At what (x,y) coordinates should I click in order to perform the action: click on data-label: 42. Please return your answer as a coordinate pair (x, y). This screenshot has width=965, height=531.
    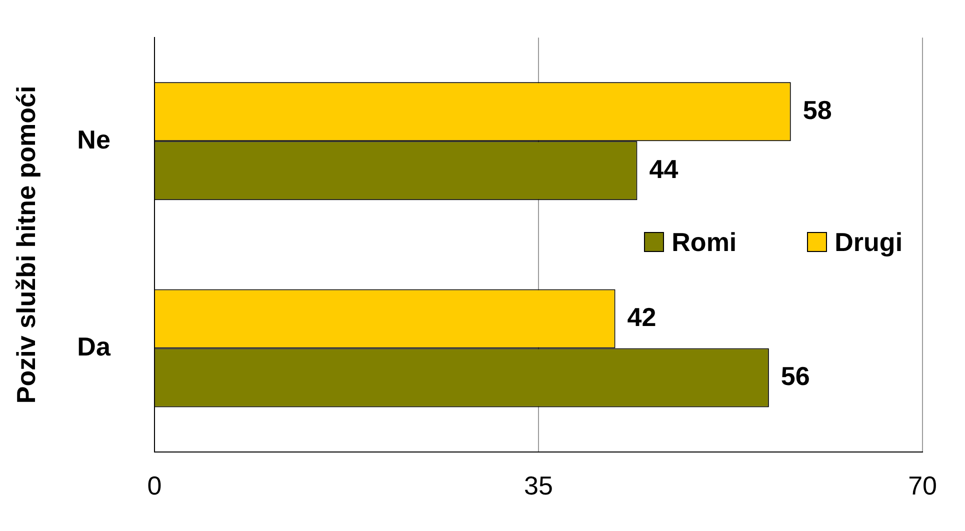
    Looking at the image, I should click on (641, 317).